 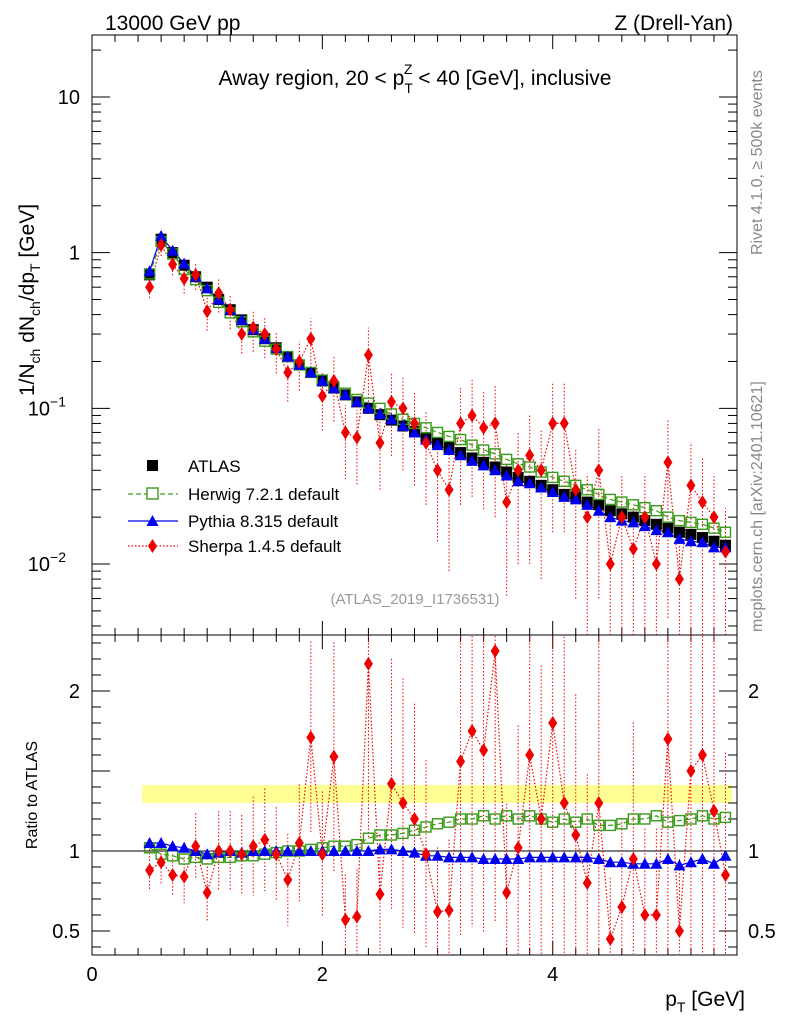 What do you see at coordinates (762, 932) in the screenshot?
I see `ratio-y-tick-label-right: 0.5` at bounding box center [762, 932].